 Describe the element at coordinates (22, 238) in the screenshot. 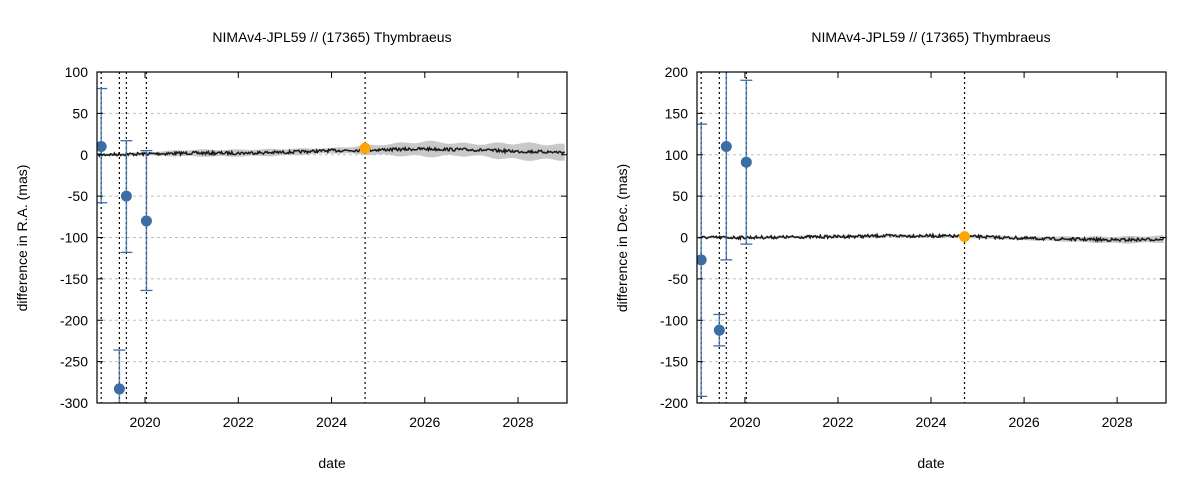

I see `y-axis-label: difference in R.A. (mas)` at that location.